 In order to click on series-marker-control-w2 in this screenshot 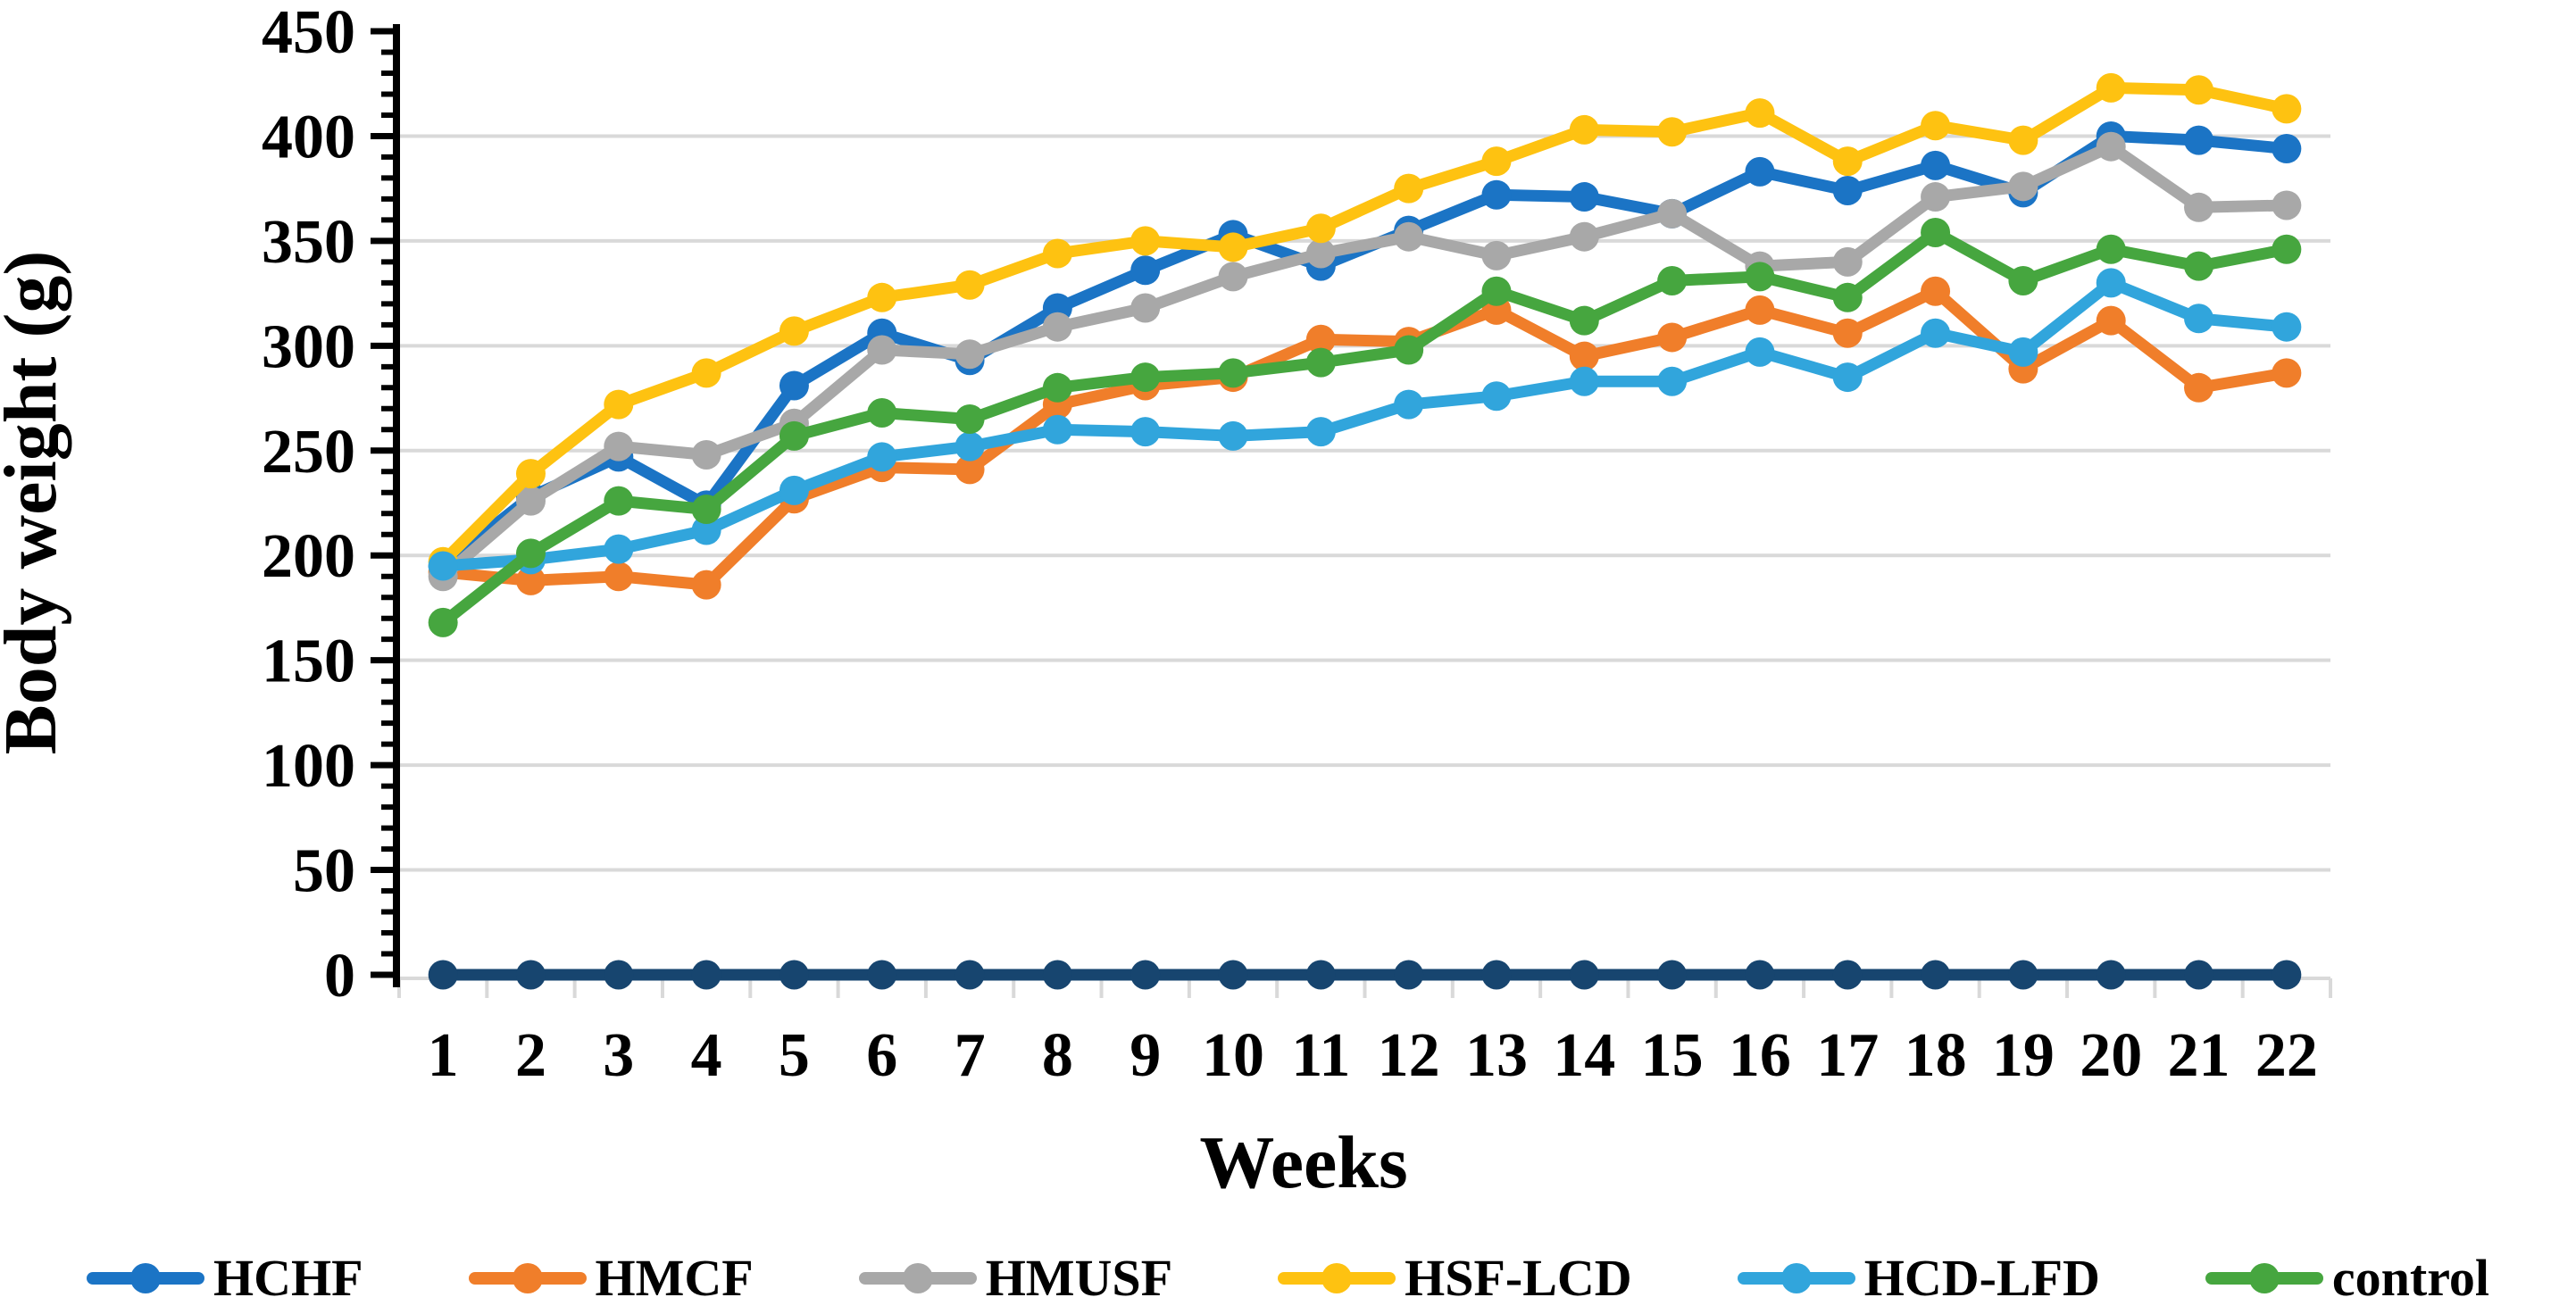, I will do `click(530, 553)`.